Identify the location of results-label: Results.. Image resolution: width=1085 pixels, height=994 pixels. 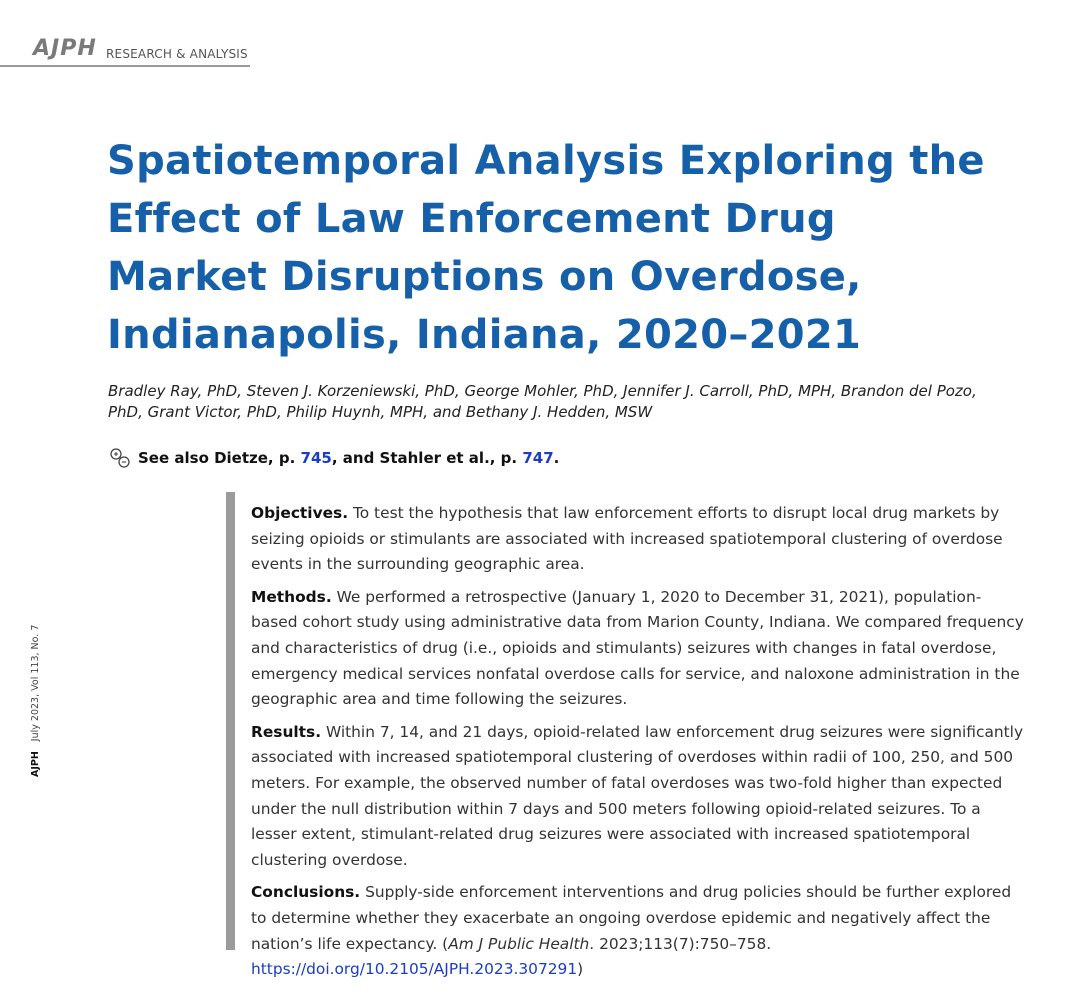
(286, 731).